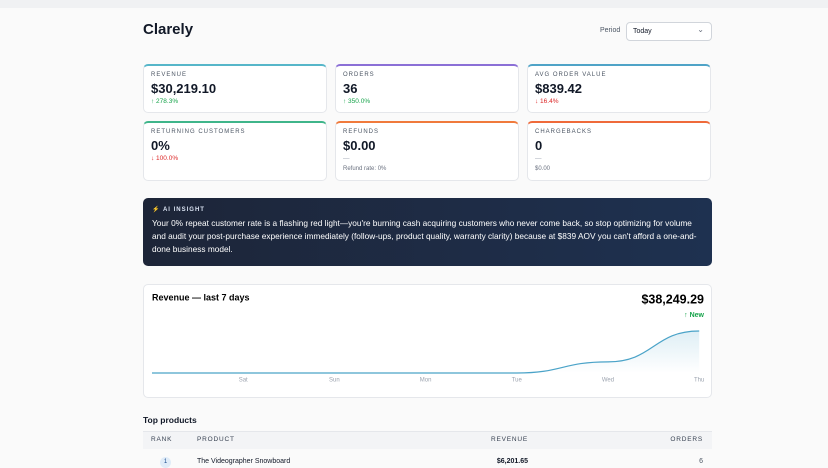  What do you see at coordinates (216, 439) in the screenshot?
I see `column-header: PRODUCT` at bounding box center [216, 439].